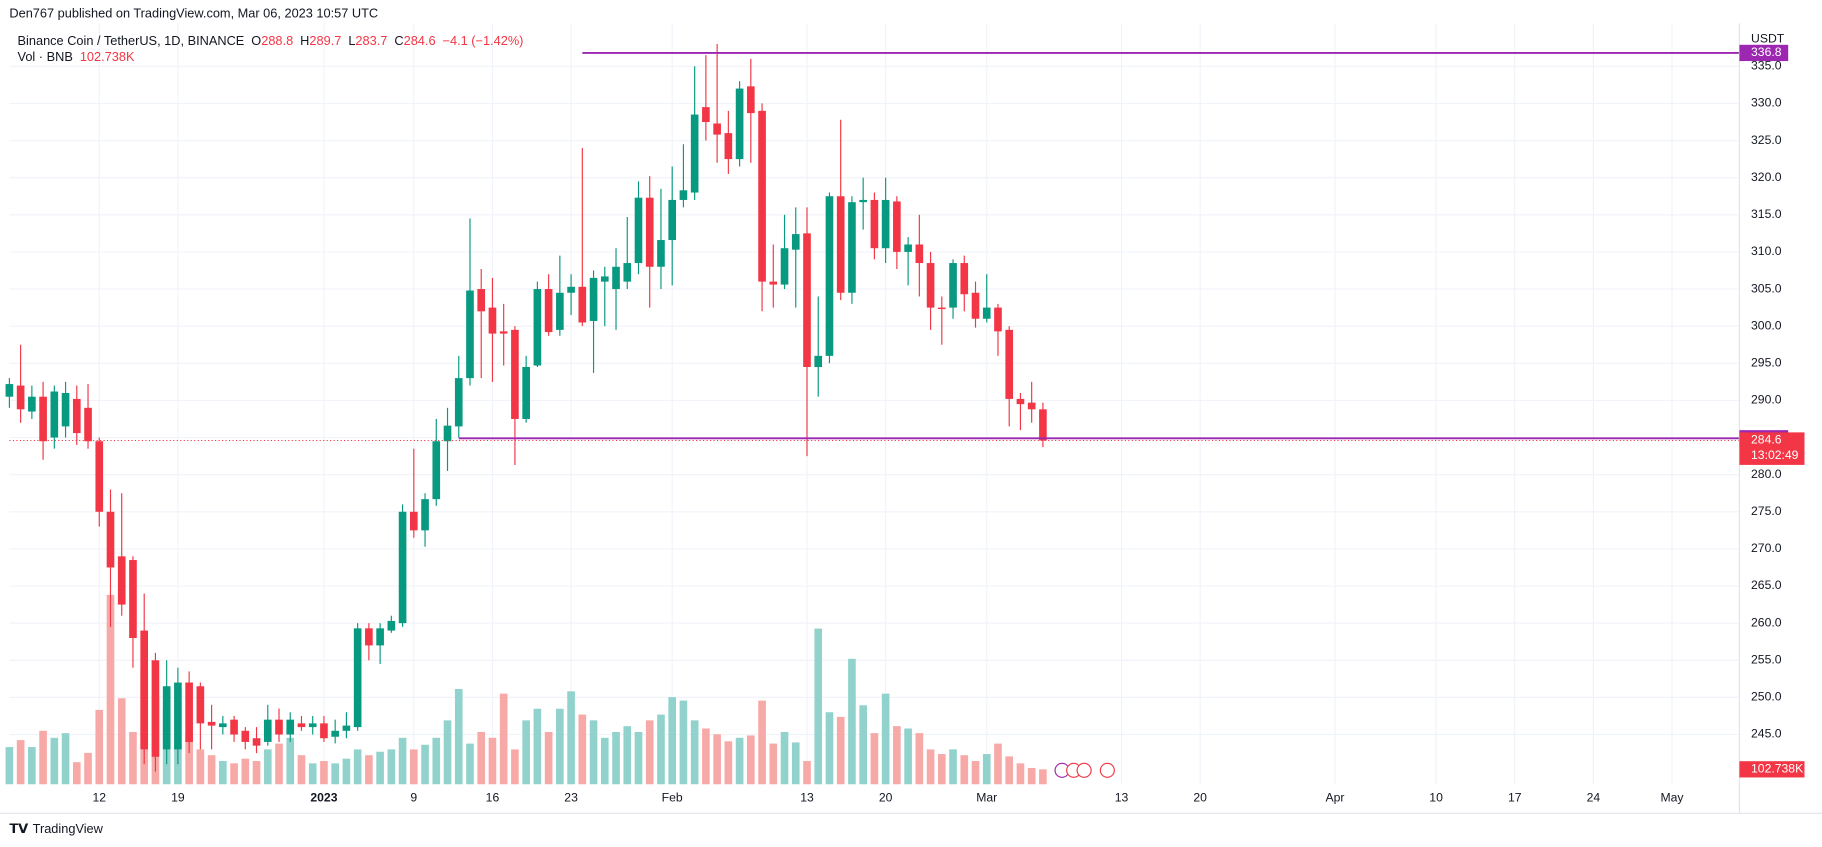 This screenshot has height=847, width=1822. I want to click on volume-label-box, so click(1772, 769).